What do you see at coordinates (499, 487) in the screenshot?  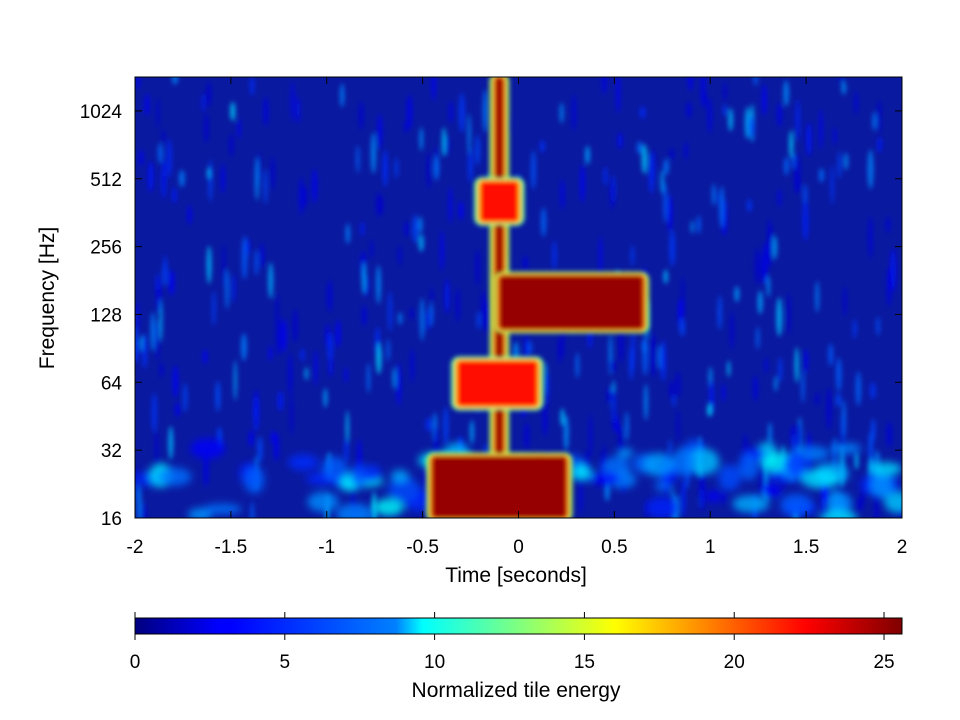 I see `feature-core` at bounding box center [499, 487].